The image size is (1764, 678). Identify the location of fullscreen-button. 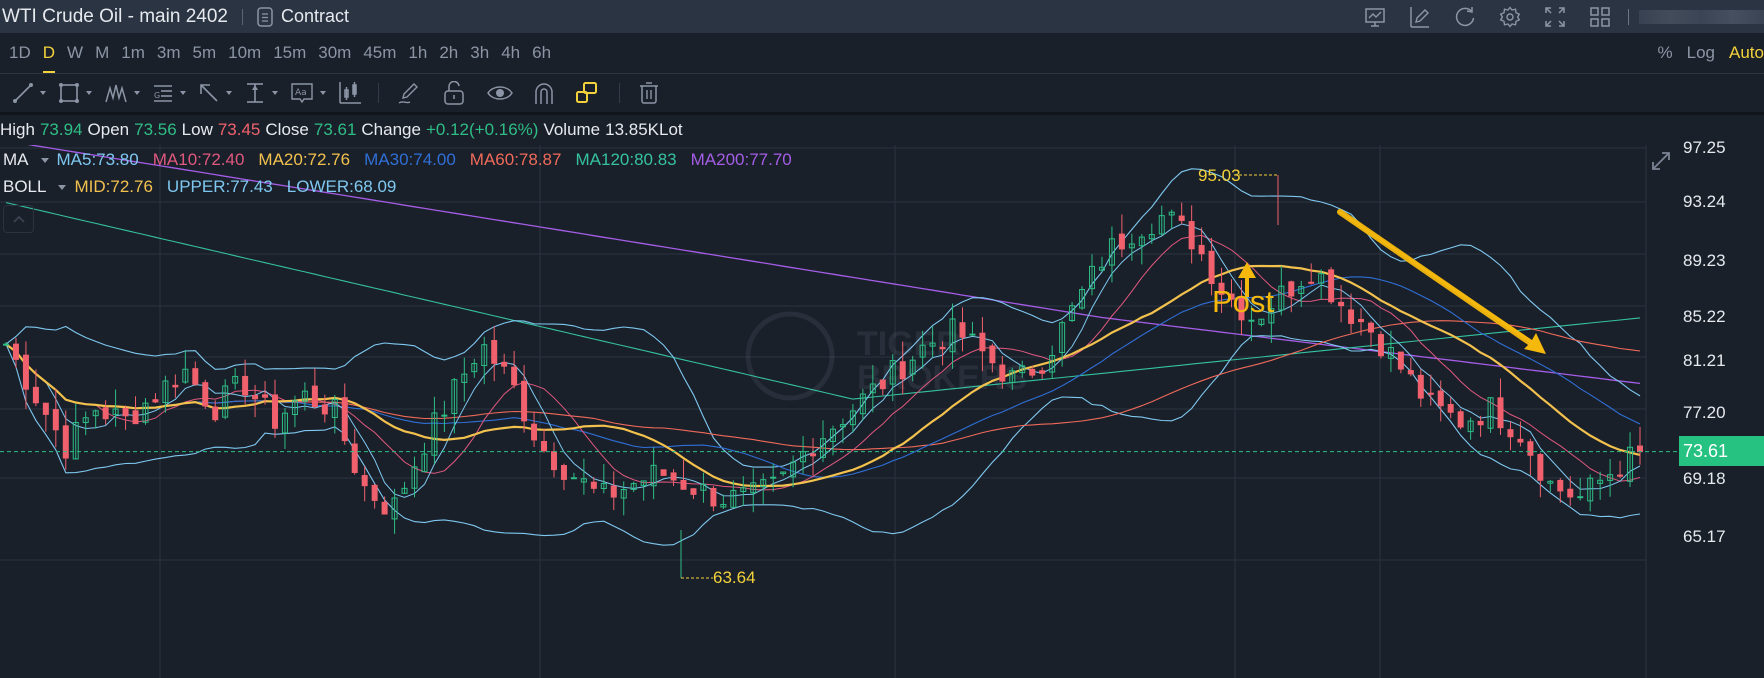
(1554, 16).